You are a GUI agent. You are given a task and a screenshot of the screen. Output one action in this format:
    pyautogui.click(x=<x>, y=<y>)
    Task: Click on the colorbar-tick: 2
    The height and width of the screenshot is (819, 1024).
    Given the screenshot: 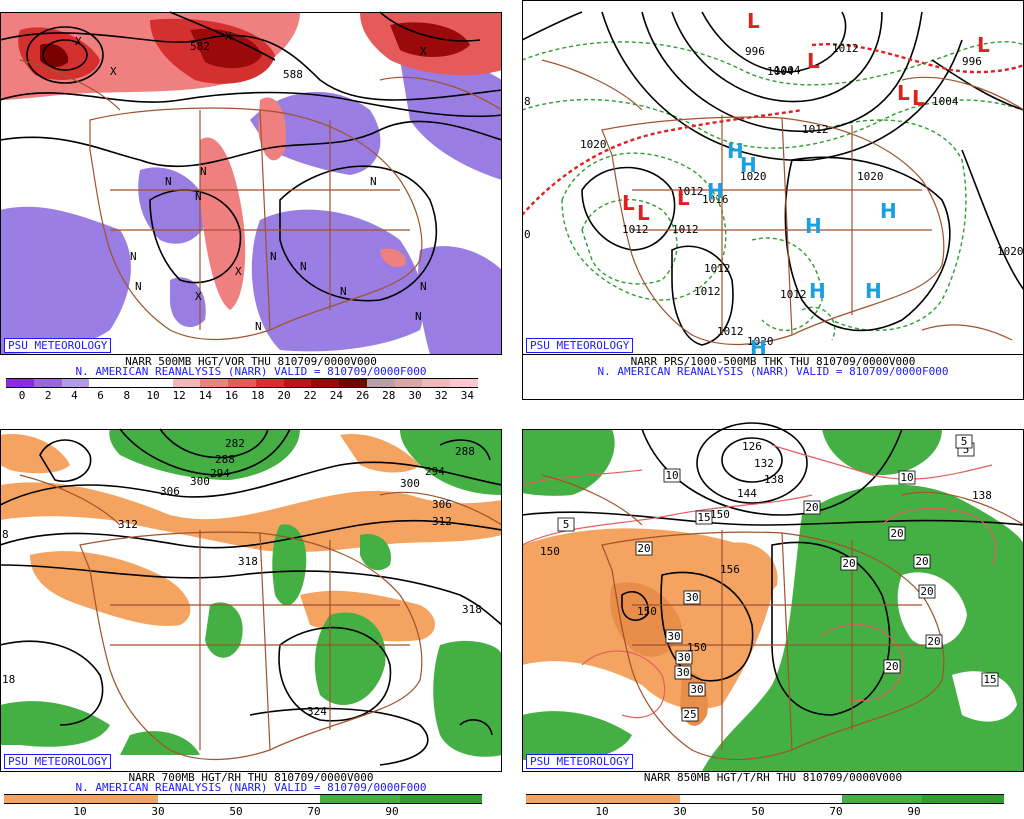 What is the action you would take?
    pyautogui.click(x=48, y=395)
    